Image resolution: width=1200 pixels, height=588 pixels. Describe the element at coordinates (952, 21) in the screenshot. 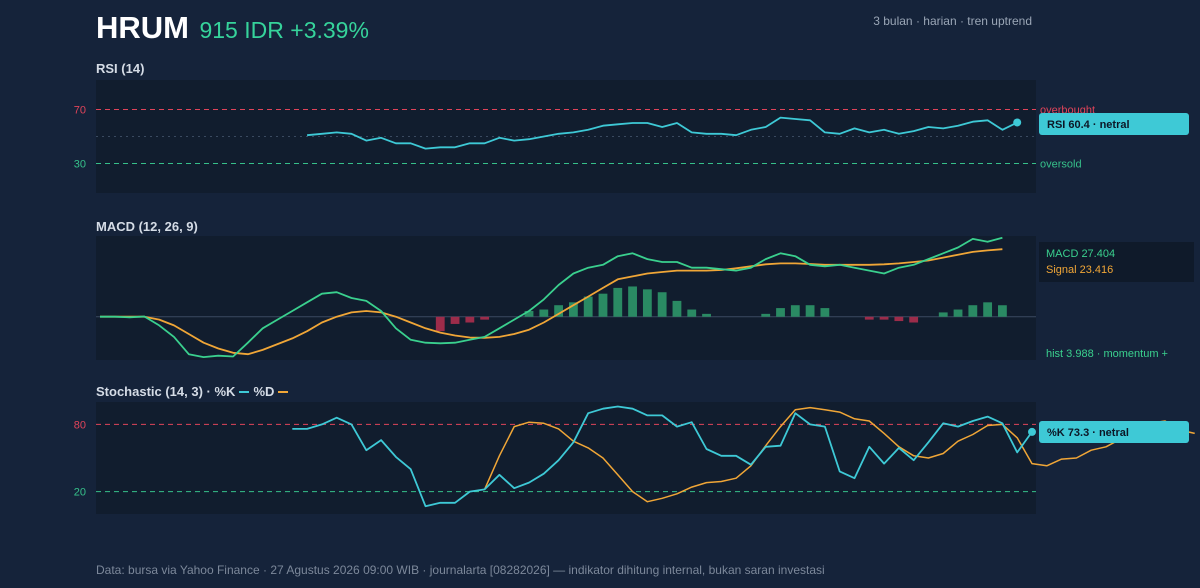

I see `chart-meta: 3 bulan · harian · tren uptrend` at that location.